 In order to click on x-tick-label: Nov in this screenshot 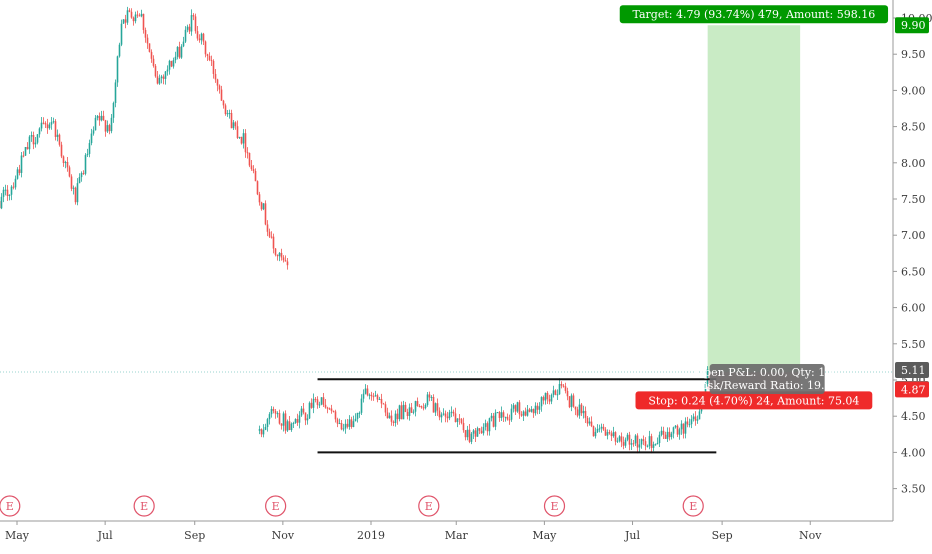, I will do `click(810, 535)`.